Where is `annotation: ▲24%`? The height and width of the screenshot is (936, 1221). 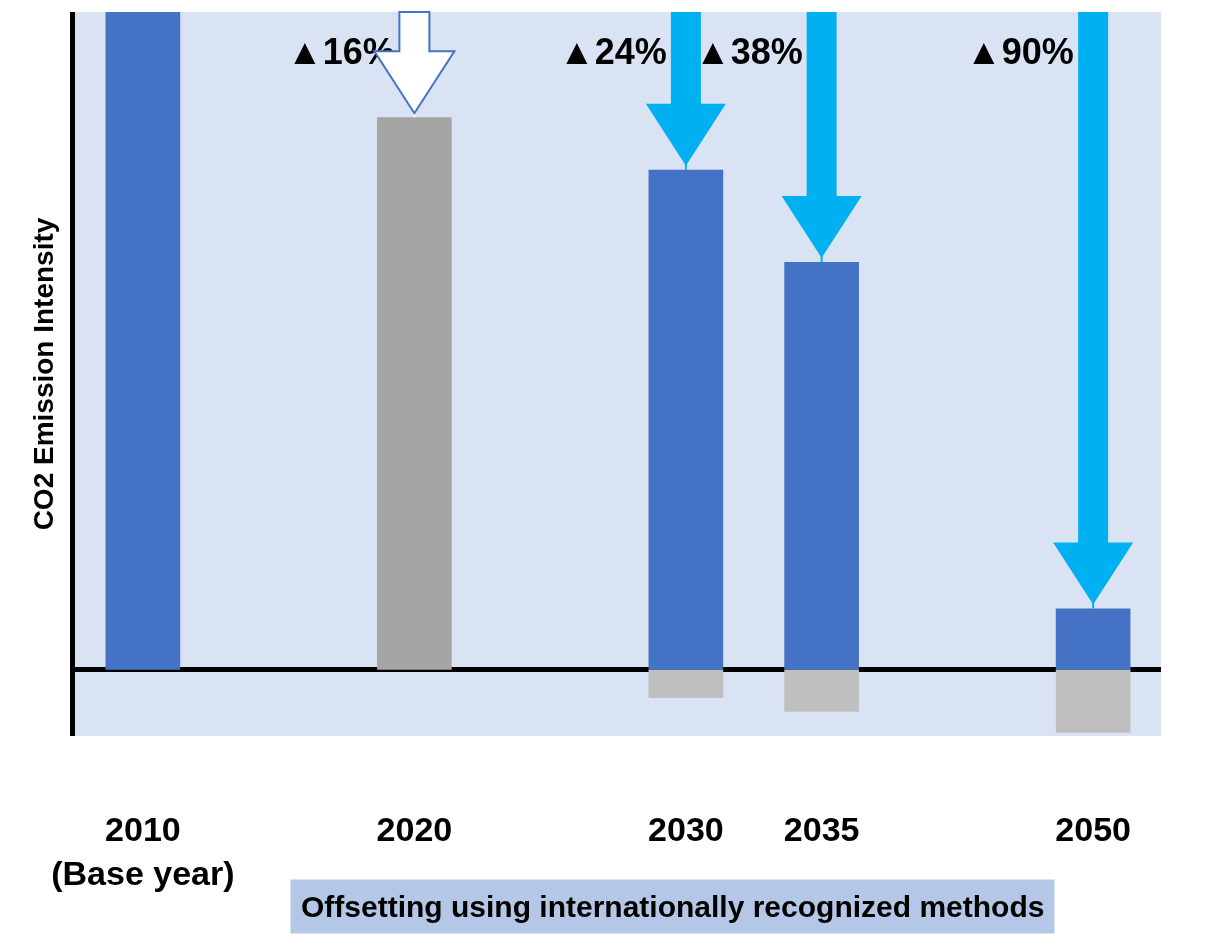 annotation: ▲24% is located at coordinates (613, 51).